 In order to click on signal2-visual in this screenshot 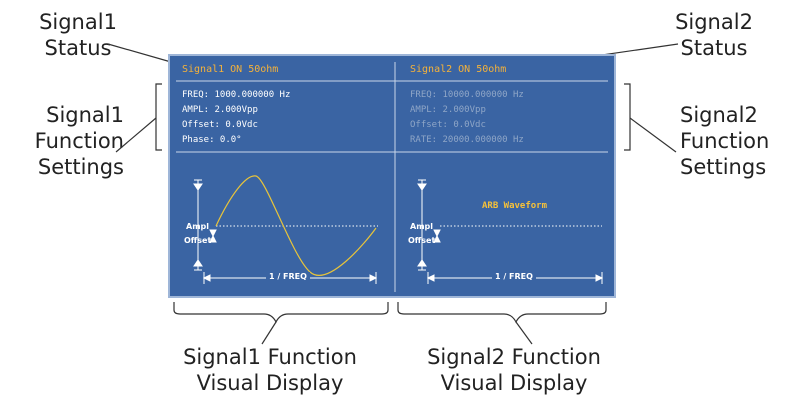, I will do `click(510, 231)`.